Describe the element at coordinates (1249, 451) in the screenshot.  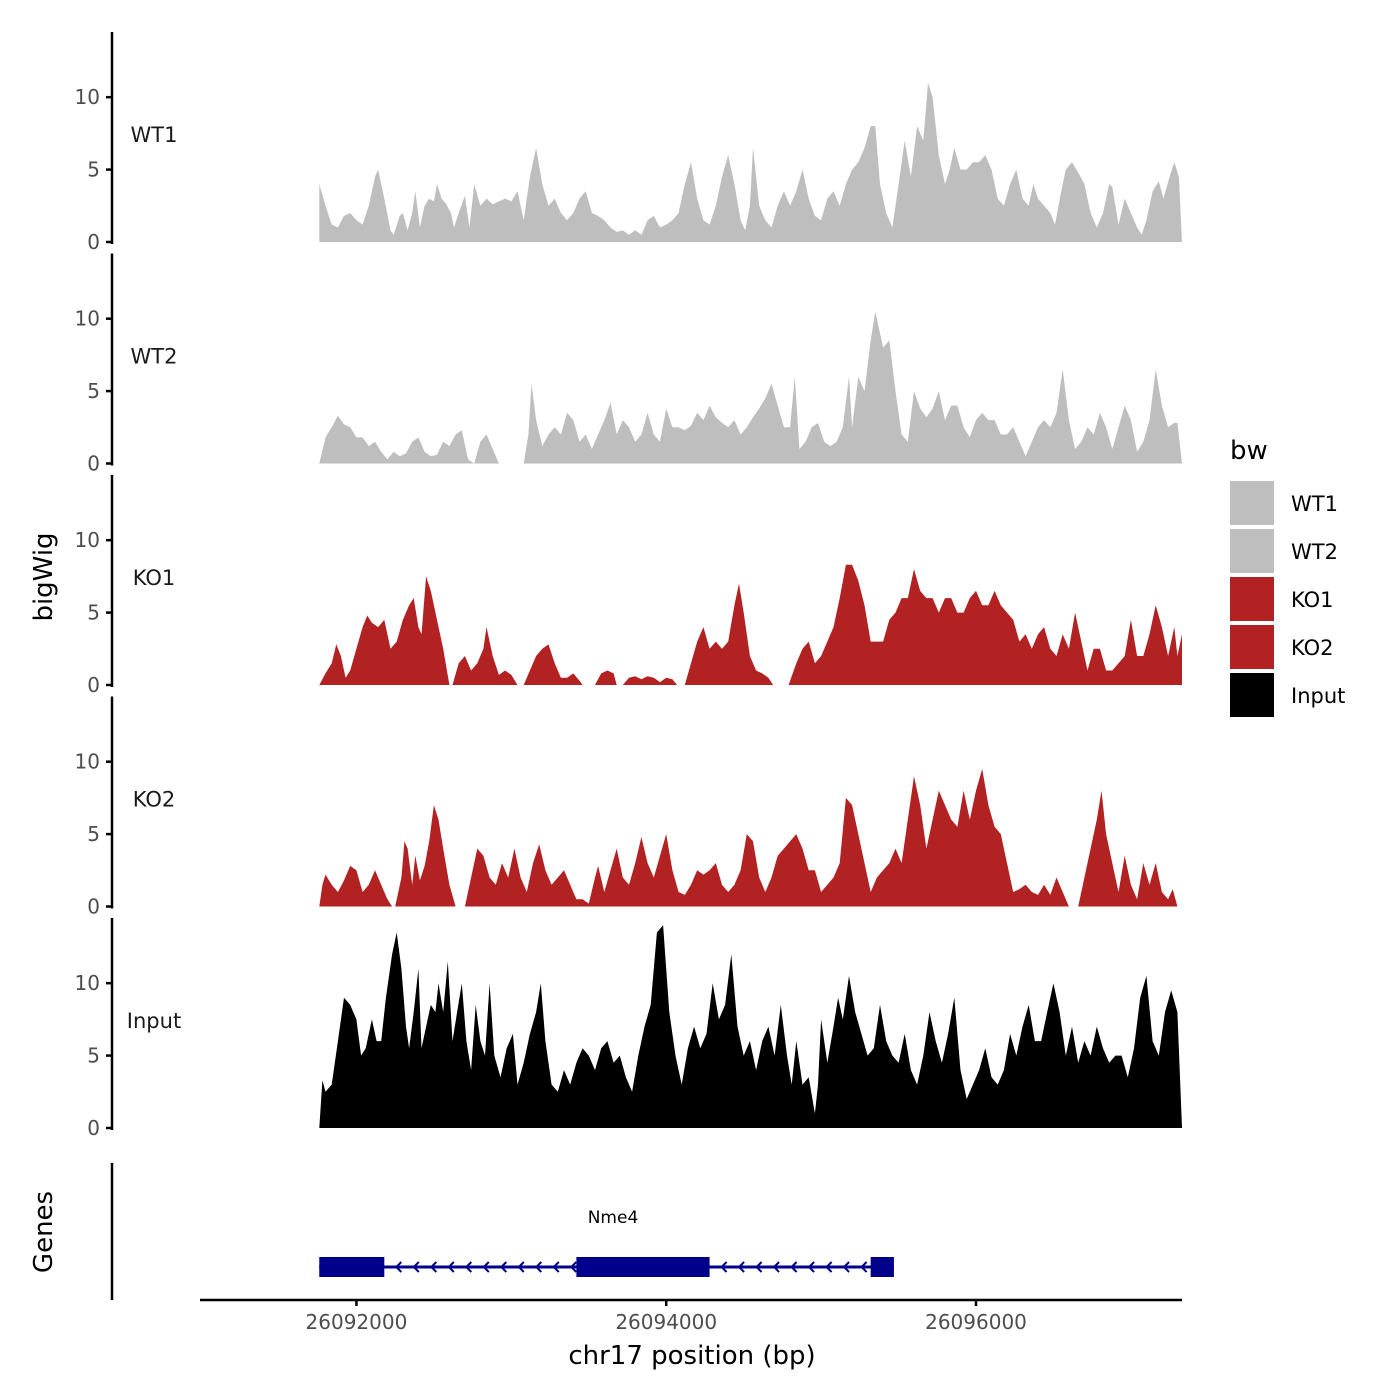
I see `legend-title: bw` at that location.